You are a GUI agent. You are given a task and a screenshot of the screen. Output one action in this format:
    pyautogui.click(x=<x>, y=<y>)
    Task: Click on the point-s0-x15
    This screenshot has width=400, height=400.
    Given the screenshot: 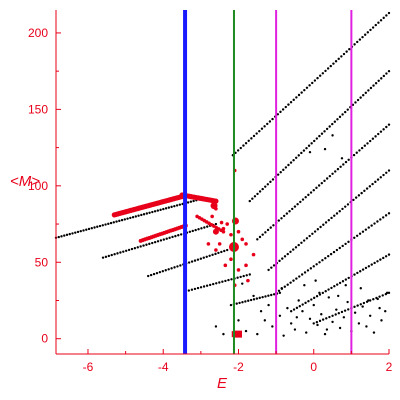 What is the action you would take?
    pyautogui.click(x=321, y=314)
    